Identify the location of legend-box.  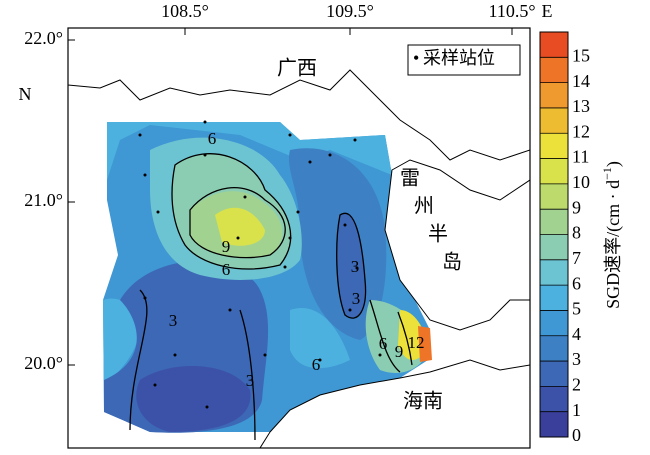
(464, 60).